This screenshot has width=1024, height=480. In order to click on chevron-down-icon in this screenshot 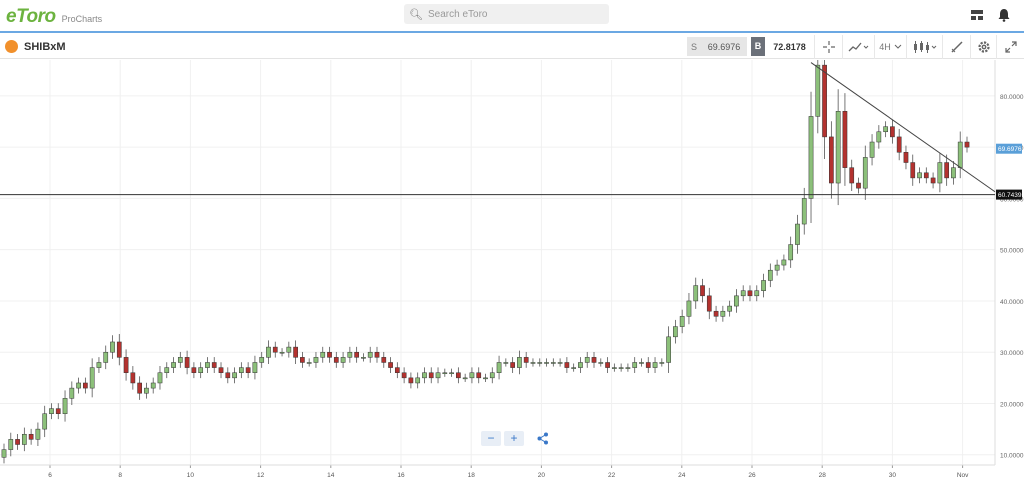, I will do `click(898, 46)`.